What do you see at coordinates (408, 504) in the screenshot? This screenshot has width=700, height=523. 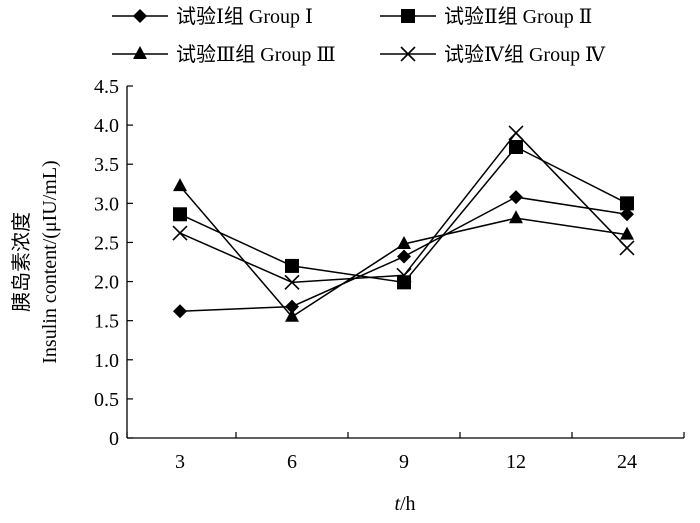 I see `x-axis-title-unit: /h` at bounding box center [408, 504].